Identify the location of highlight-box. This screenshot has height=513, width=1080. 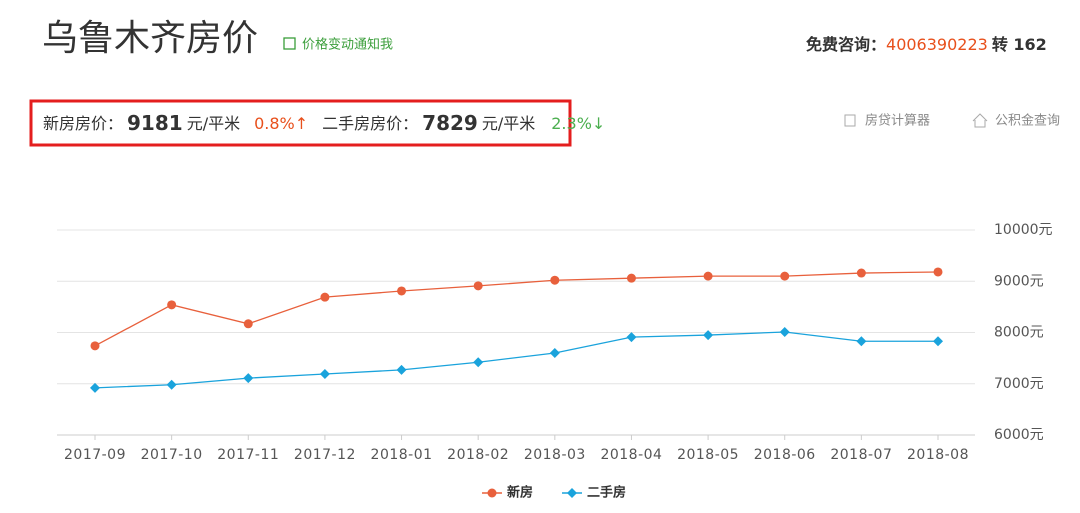
(300, 123).